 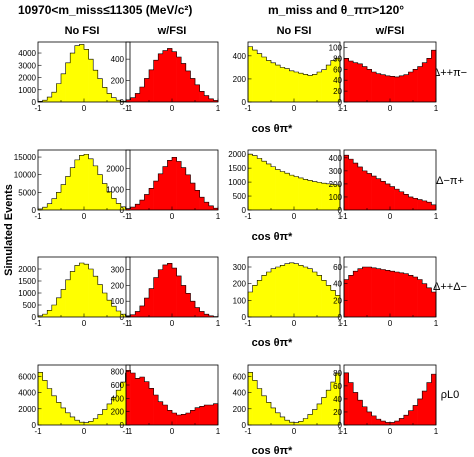 I want to click on y-axis-label: Simulated Events, so click(x=9, y=230).